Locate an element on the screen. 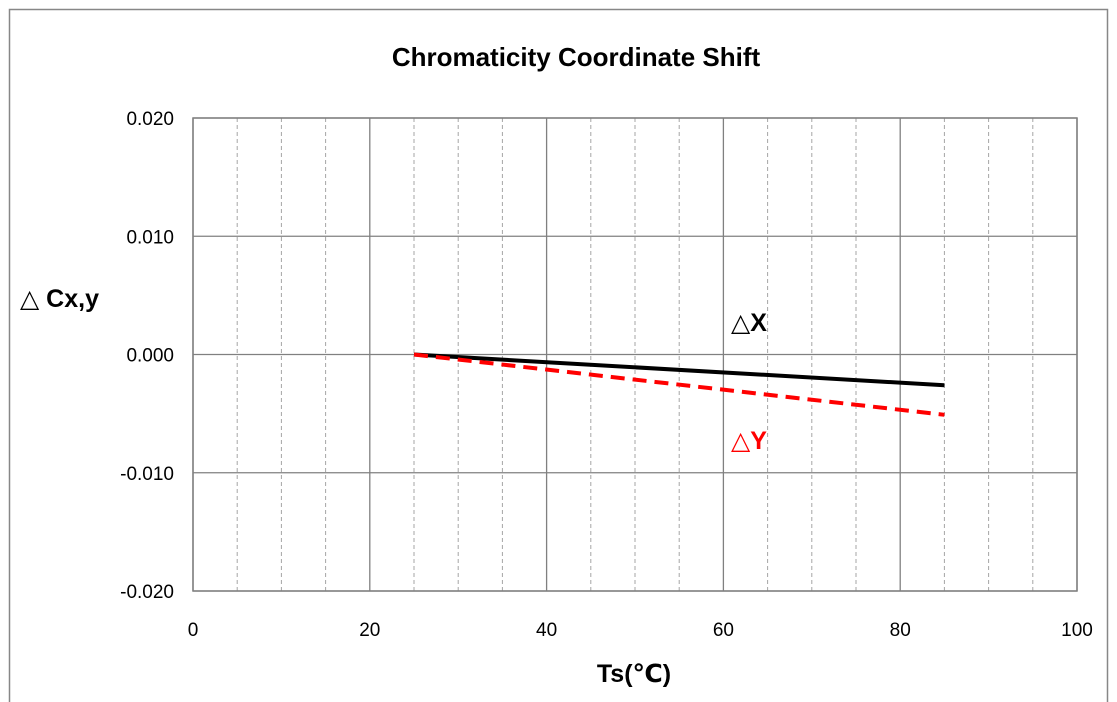  series-annotations: △X △Y is located at coordinates (749, 382).